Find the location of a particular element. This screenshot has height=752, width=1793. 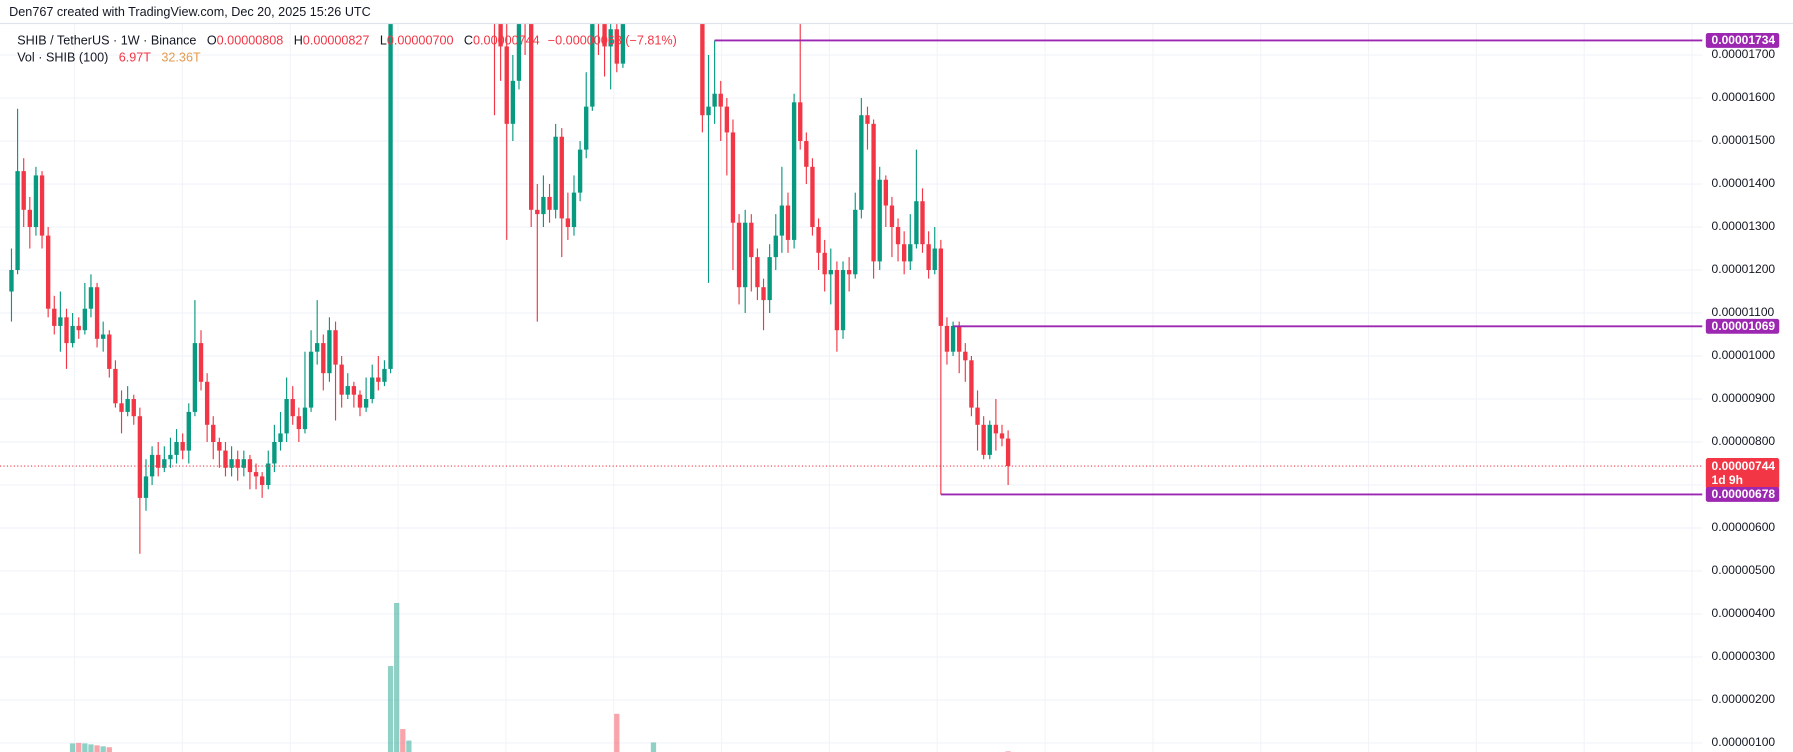

y-tick-label: 0.00000300 is located at coordinates (1744, 656).